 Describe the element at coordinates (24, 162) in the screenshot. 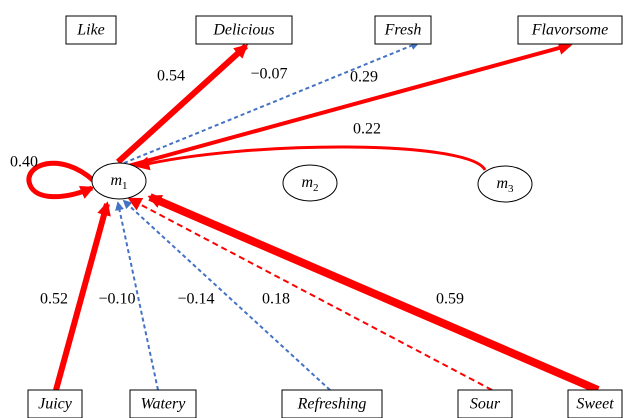

I see `edge-label: 0.40` at that location.